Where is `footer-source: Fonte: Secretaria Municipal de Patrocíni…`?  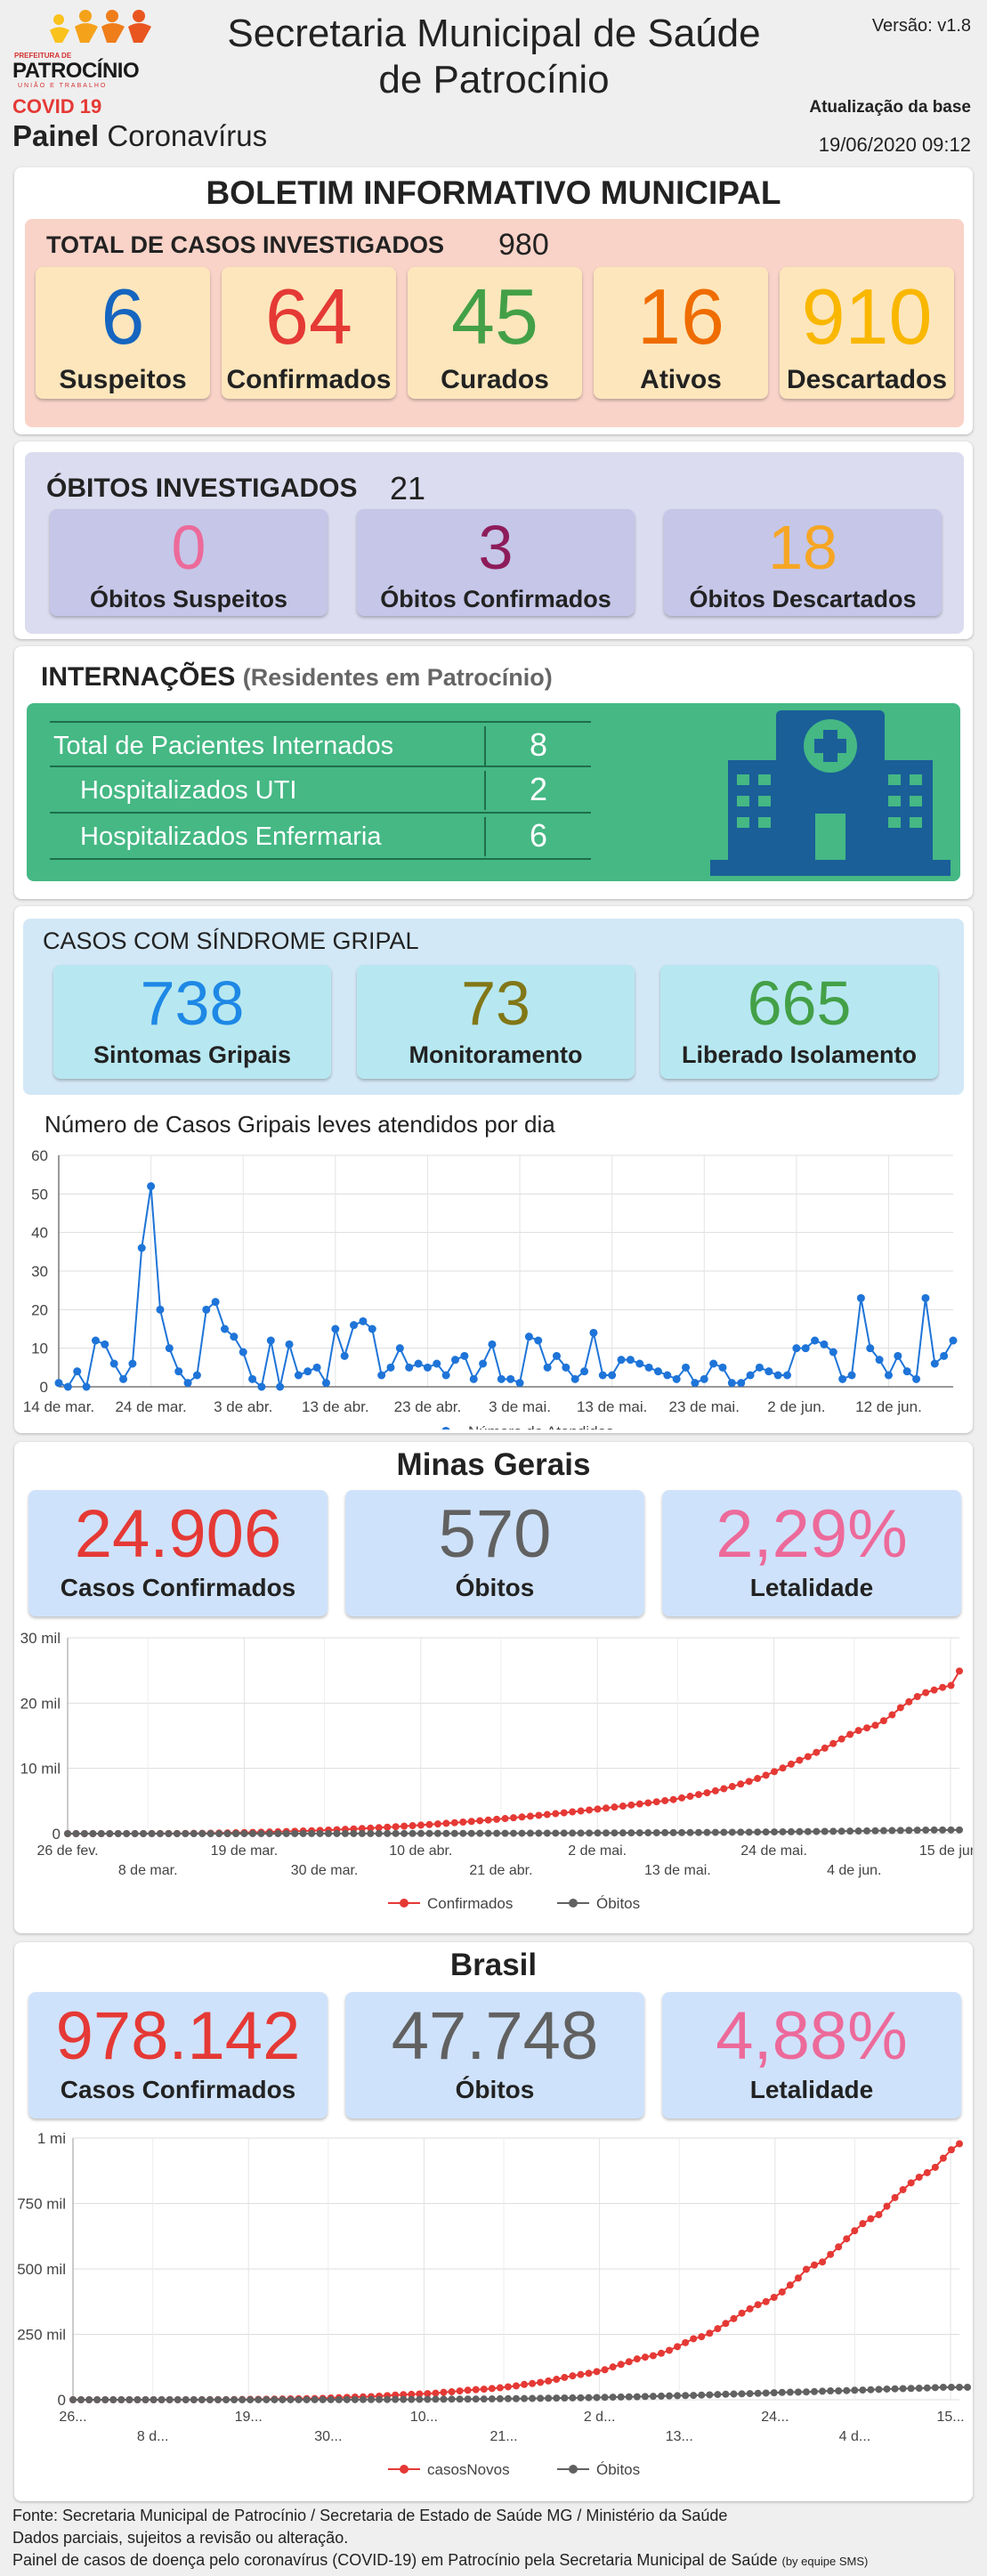
footer-source: Fonte: Secretaria Municipal de Patrocíni… is located at coordinates (370, 2515).